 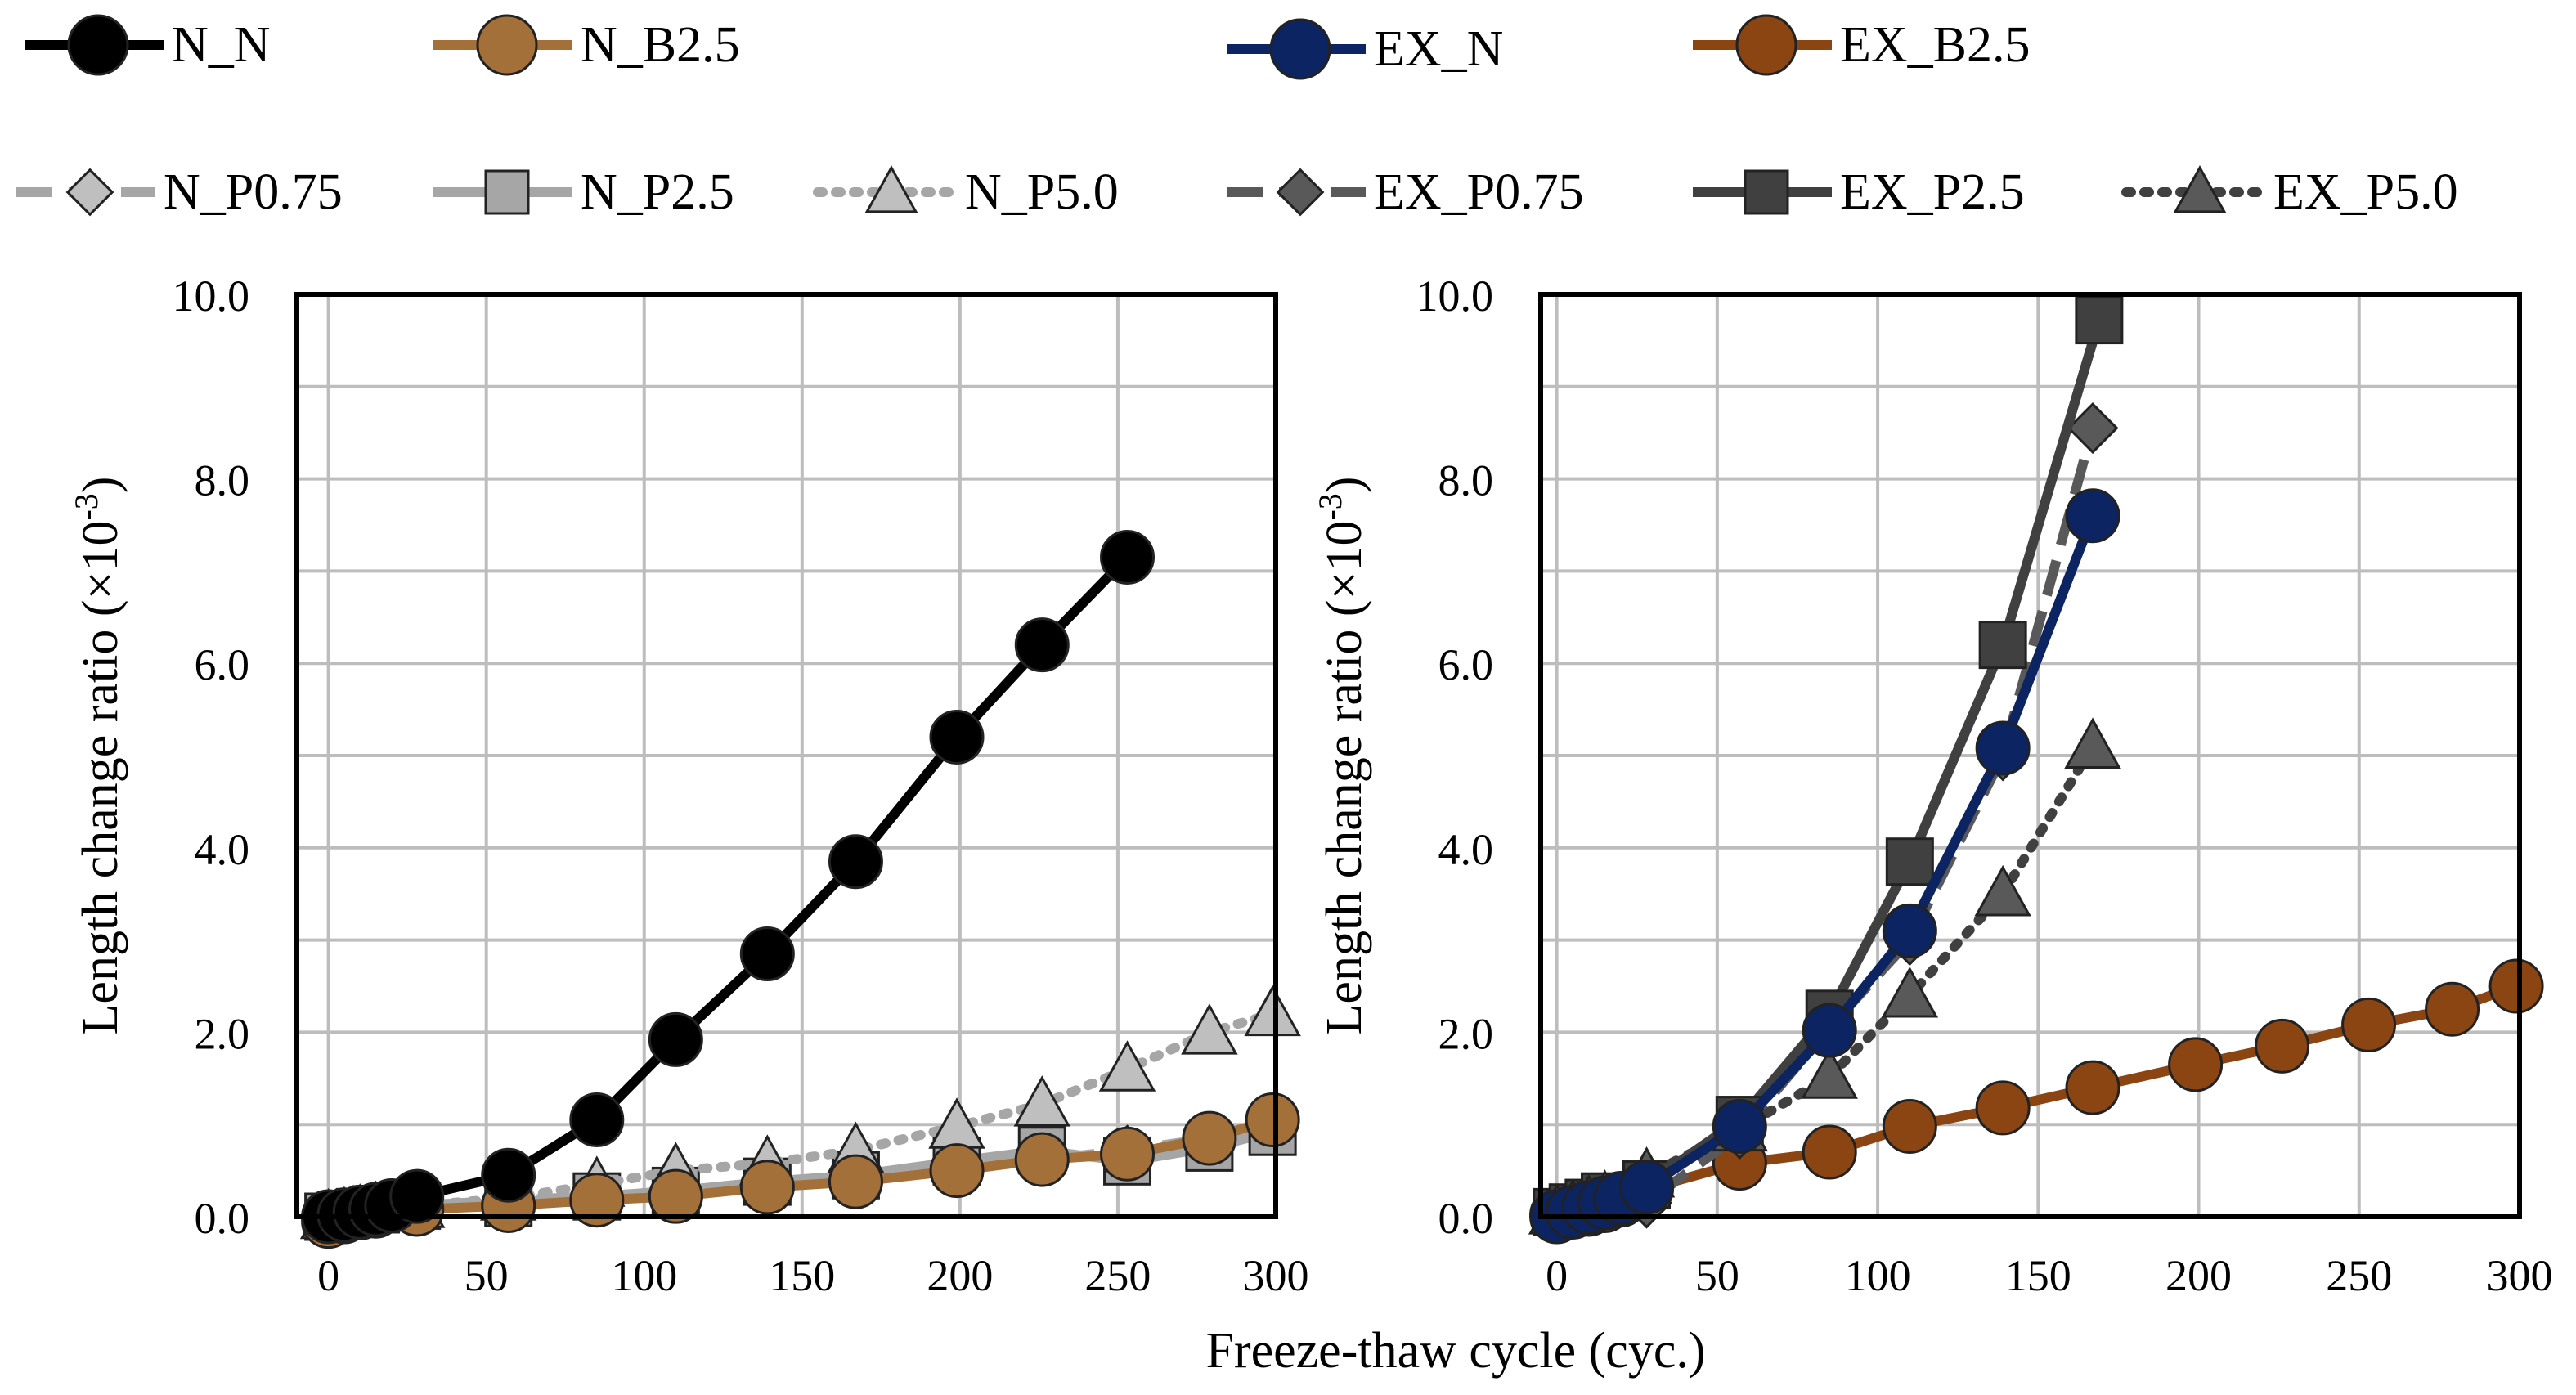 I want to click on legend-label: N_B2.5, so click(x=660, y=45).